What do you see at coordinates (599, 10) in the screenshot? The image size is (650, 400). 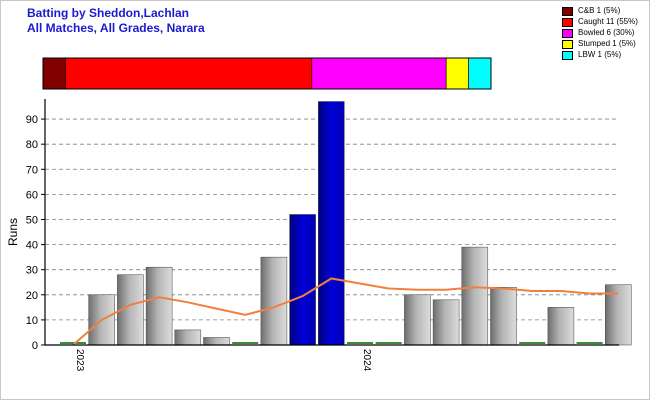 I see `legend-label: C&B 1 (5%)` at bounding box center [599, 10].